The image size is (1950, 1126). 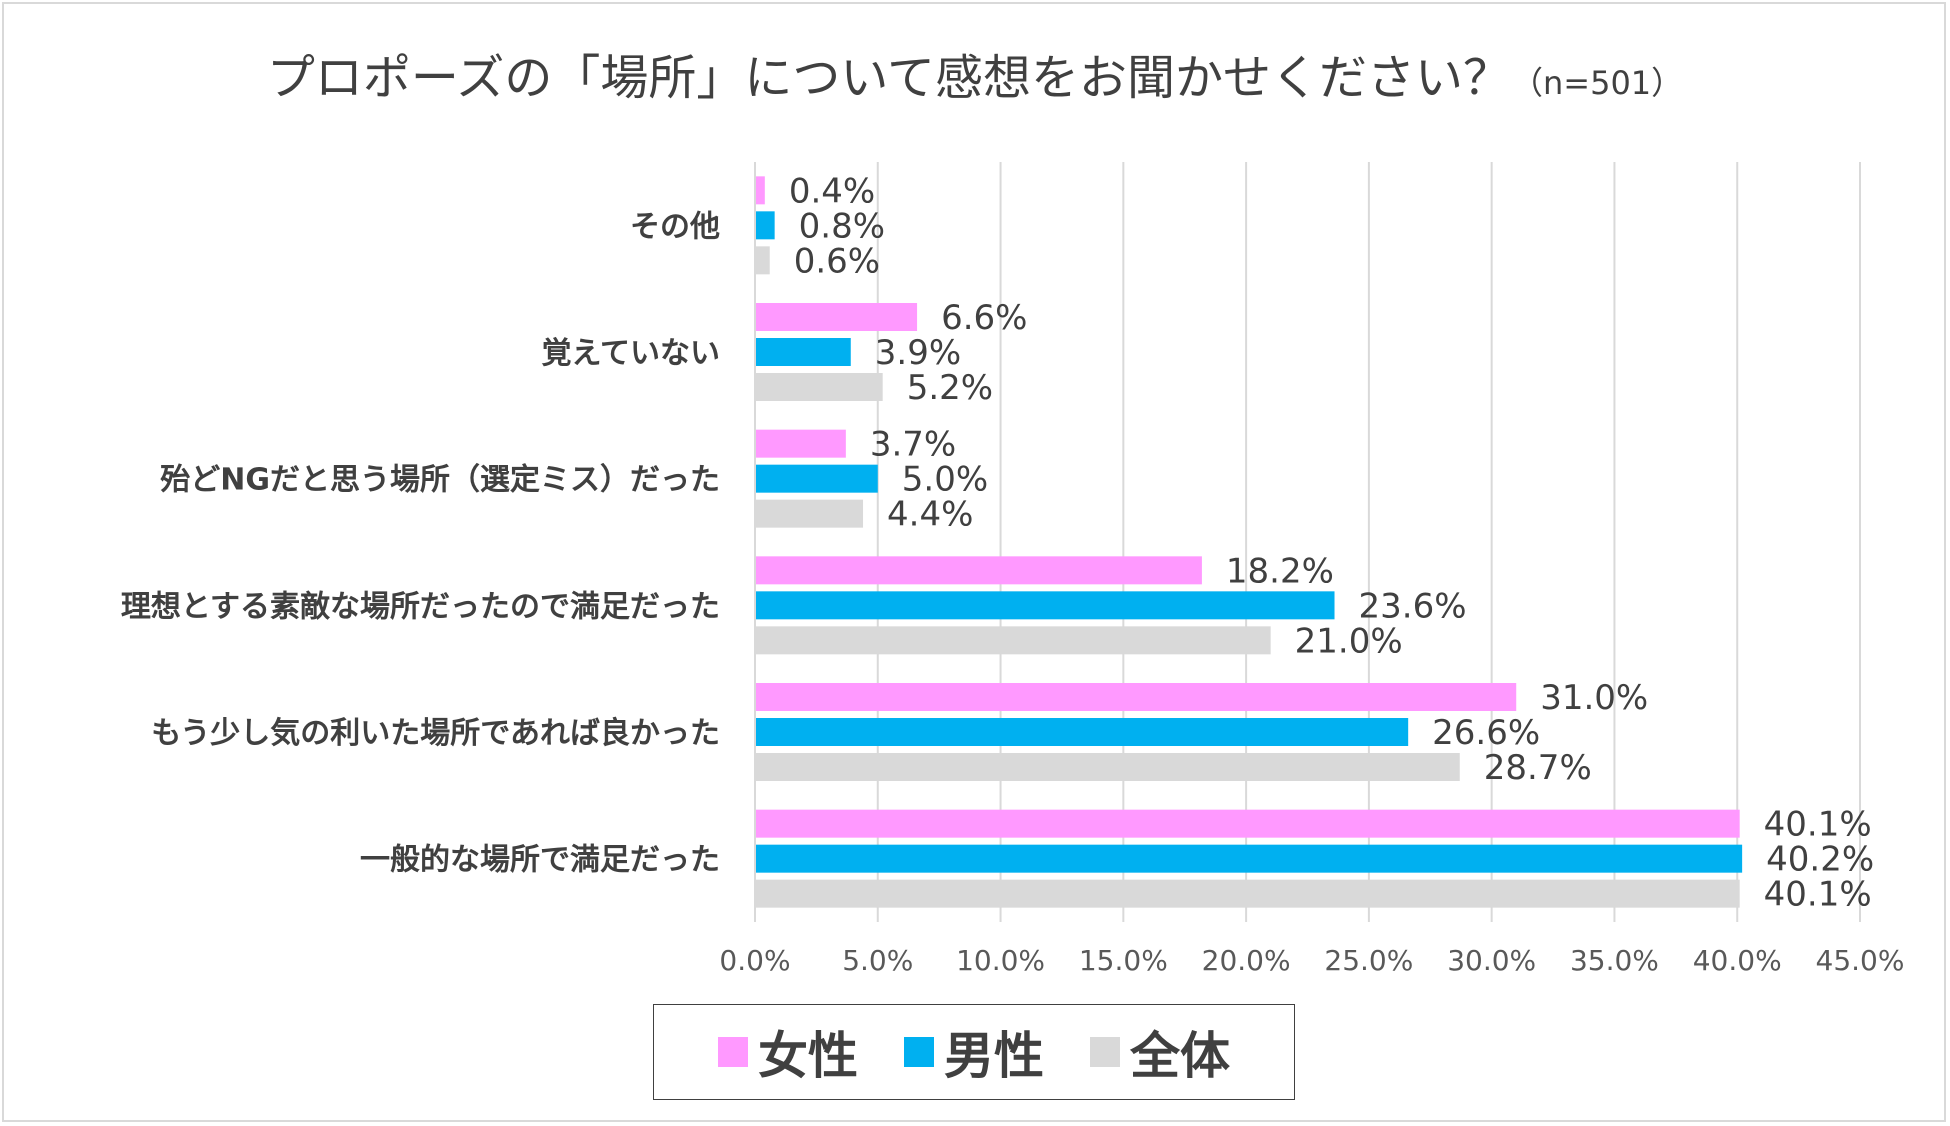 I want to click on chart-title-sample-size: （n=501）, so click(x=1597, y=83).